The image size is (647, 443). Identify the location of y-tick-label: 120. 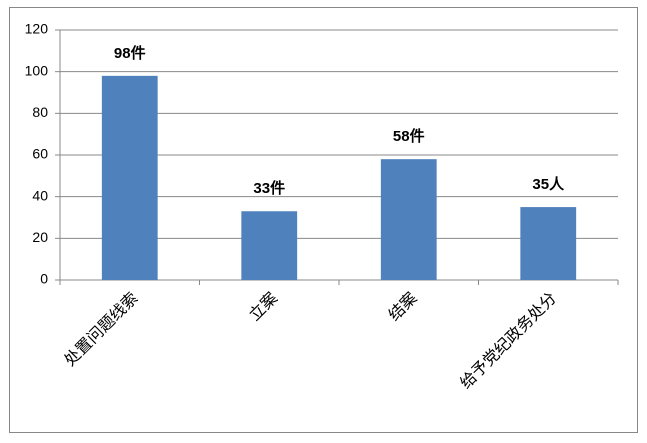
(37, 29).